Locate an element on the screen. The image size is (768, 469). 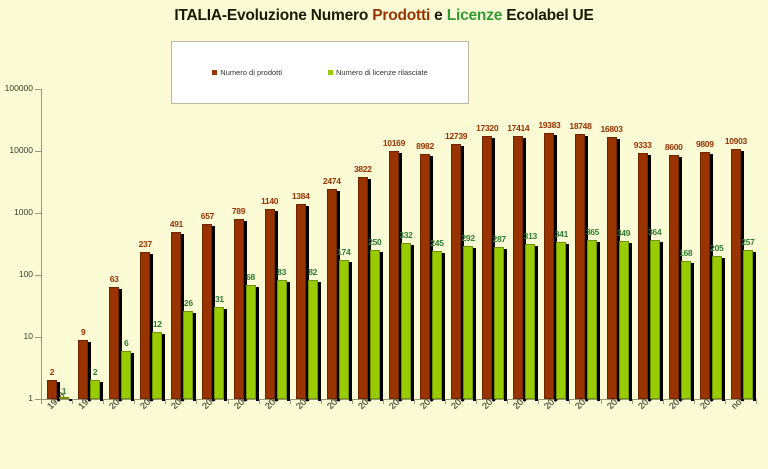
bar-value-products: 237 is located at coordinates (145, 243).